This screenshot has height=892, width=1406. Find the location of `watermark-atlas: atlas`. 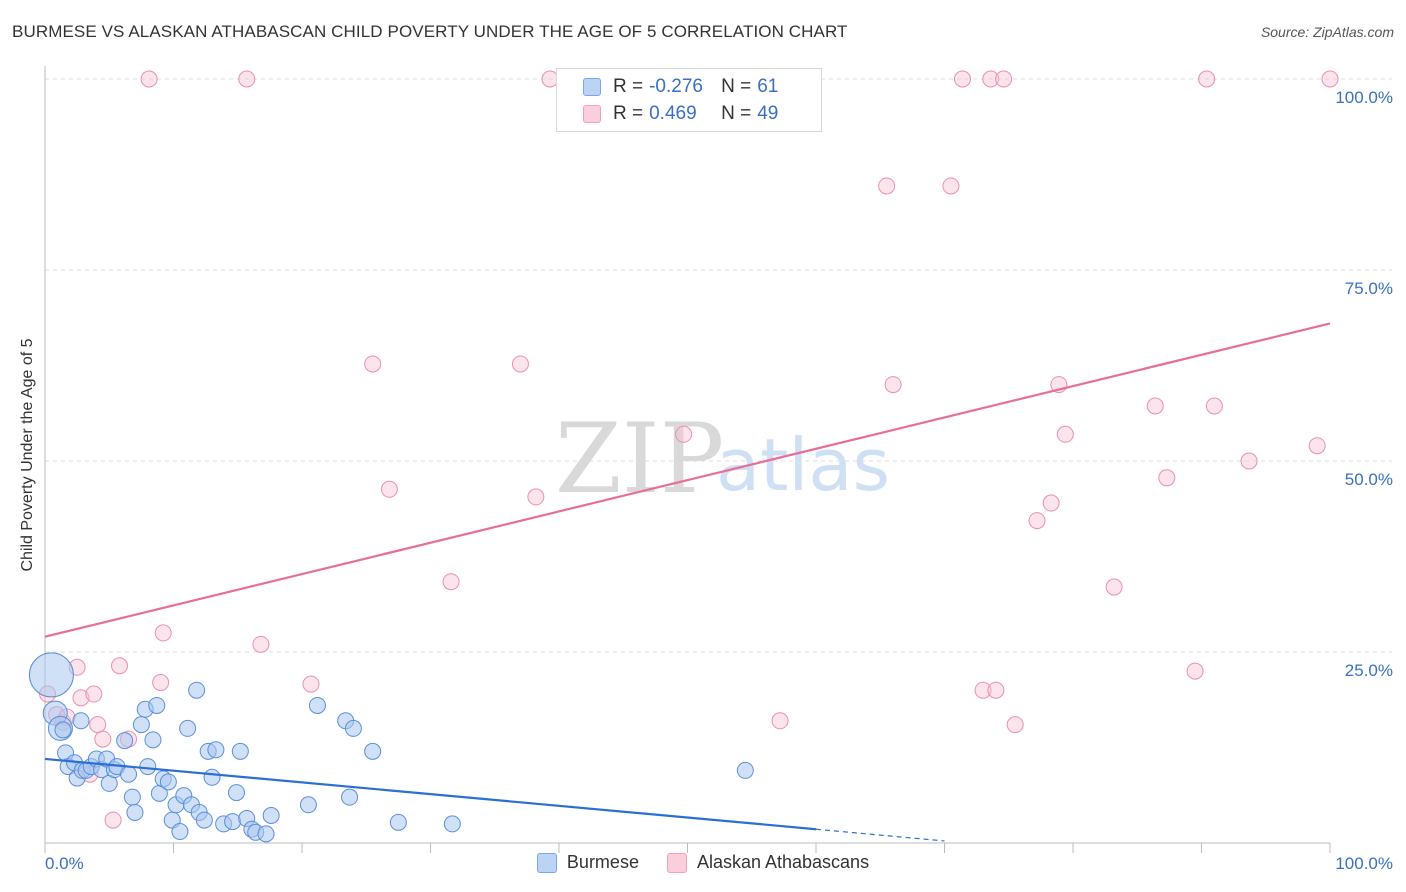

watermark-atlas: atlas is located at coordinates (803, 465).